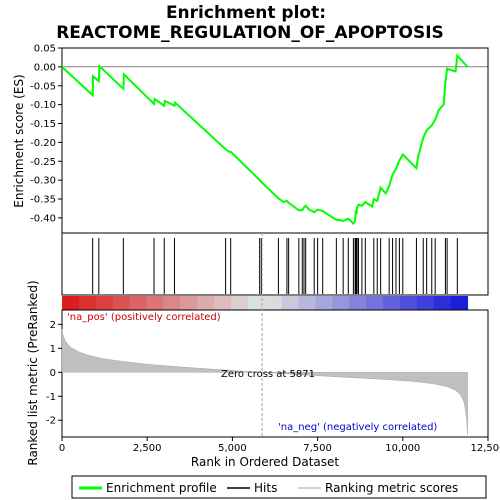 The height and width of the screenshot is (500, 500). Describe the element at coordinates (53, 325) in the screenshot. I see `rank-y-tick-label: 2` at that location.